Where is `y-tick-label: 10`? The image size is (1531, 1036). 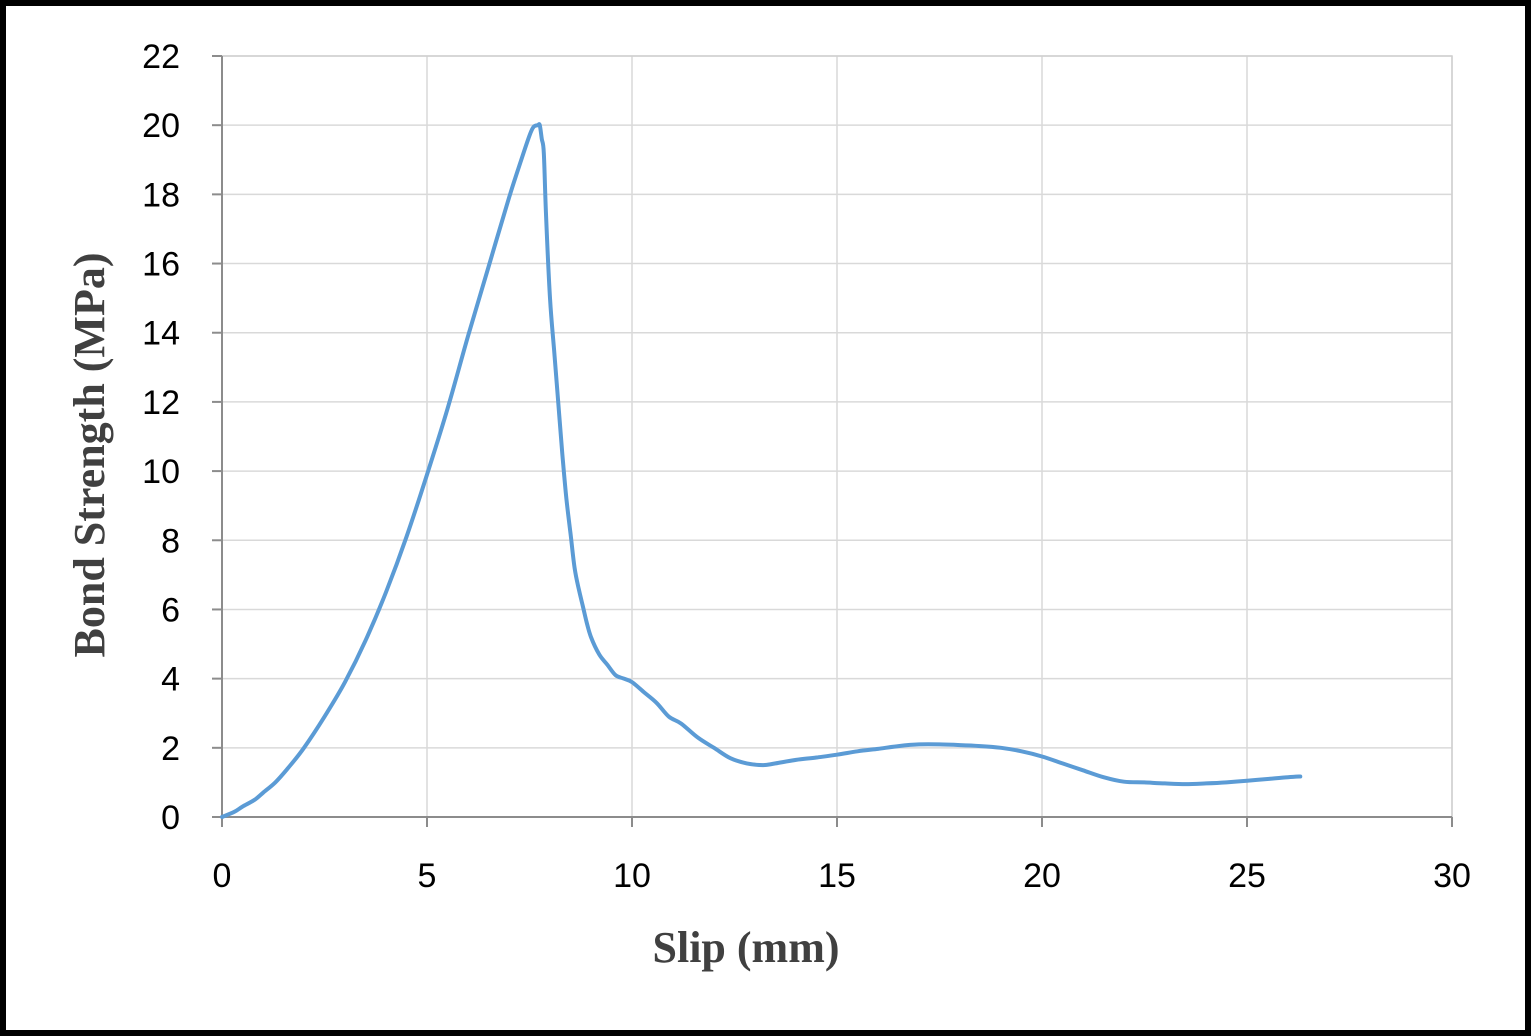
y-tick-label: 10 is located at coordinates (161, 472).